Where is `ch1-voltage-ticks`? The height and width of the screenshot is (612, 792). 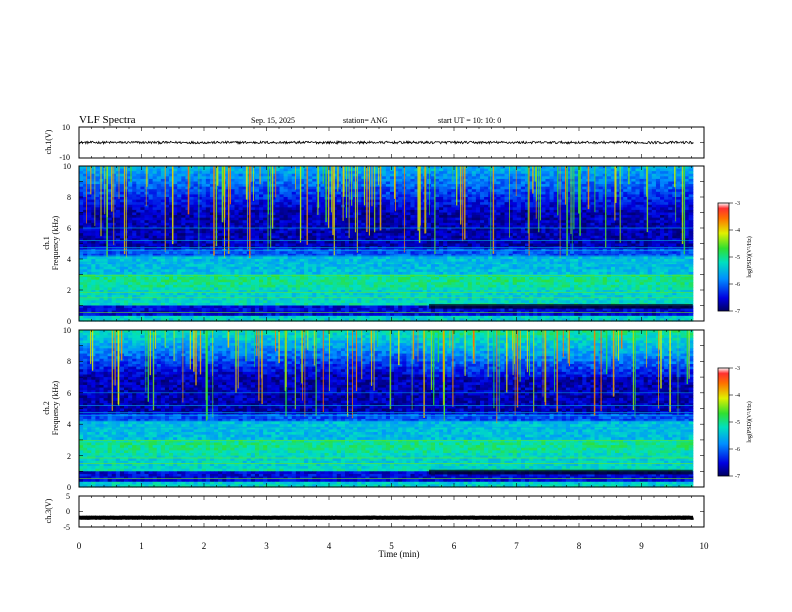
ch1-voltage-ticks is located at coordinates (391, 142).